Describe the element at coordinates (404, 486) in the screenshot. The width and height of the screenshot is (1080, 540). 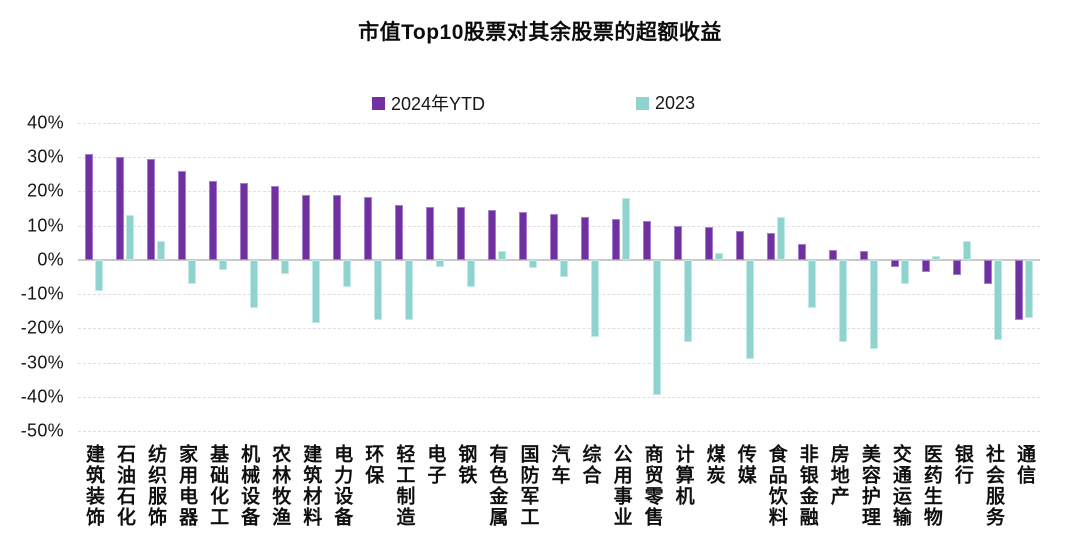
I see `x-axis-label: 轻工制造` at that location.